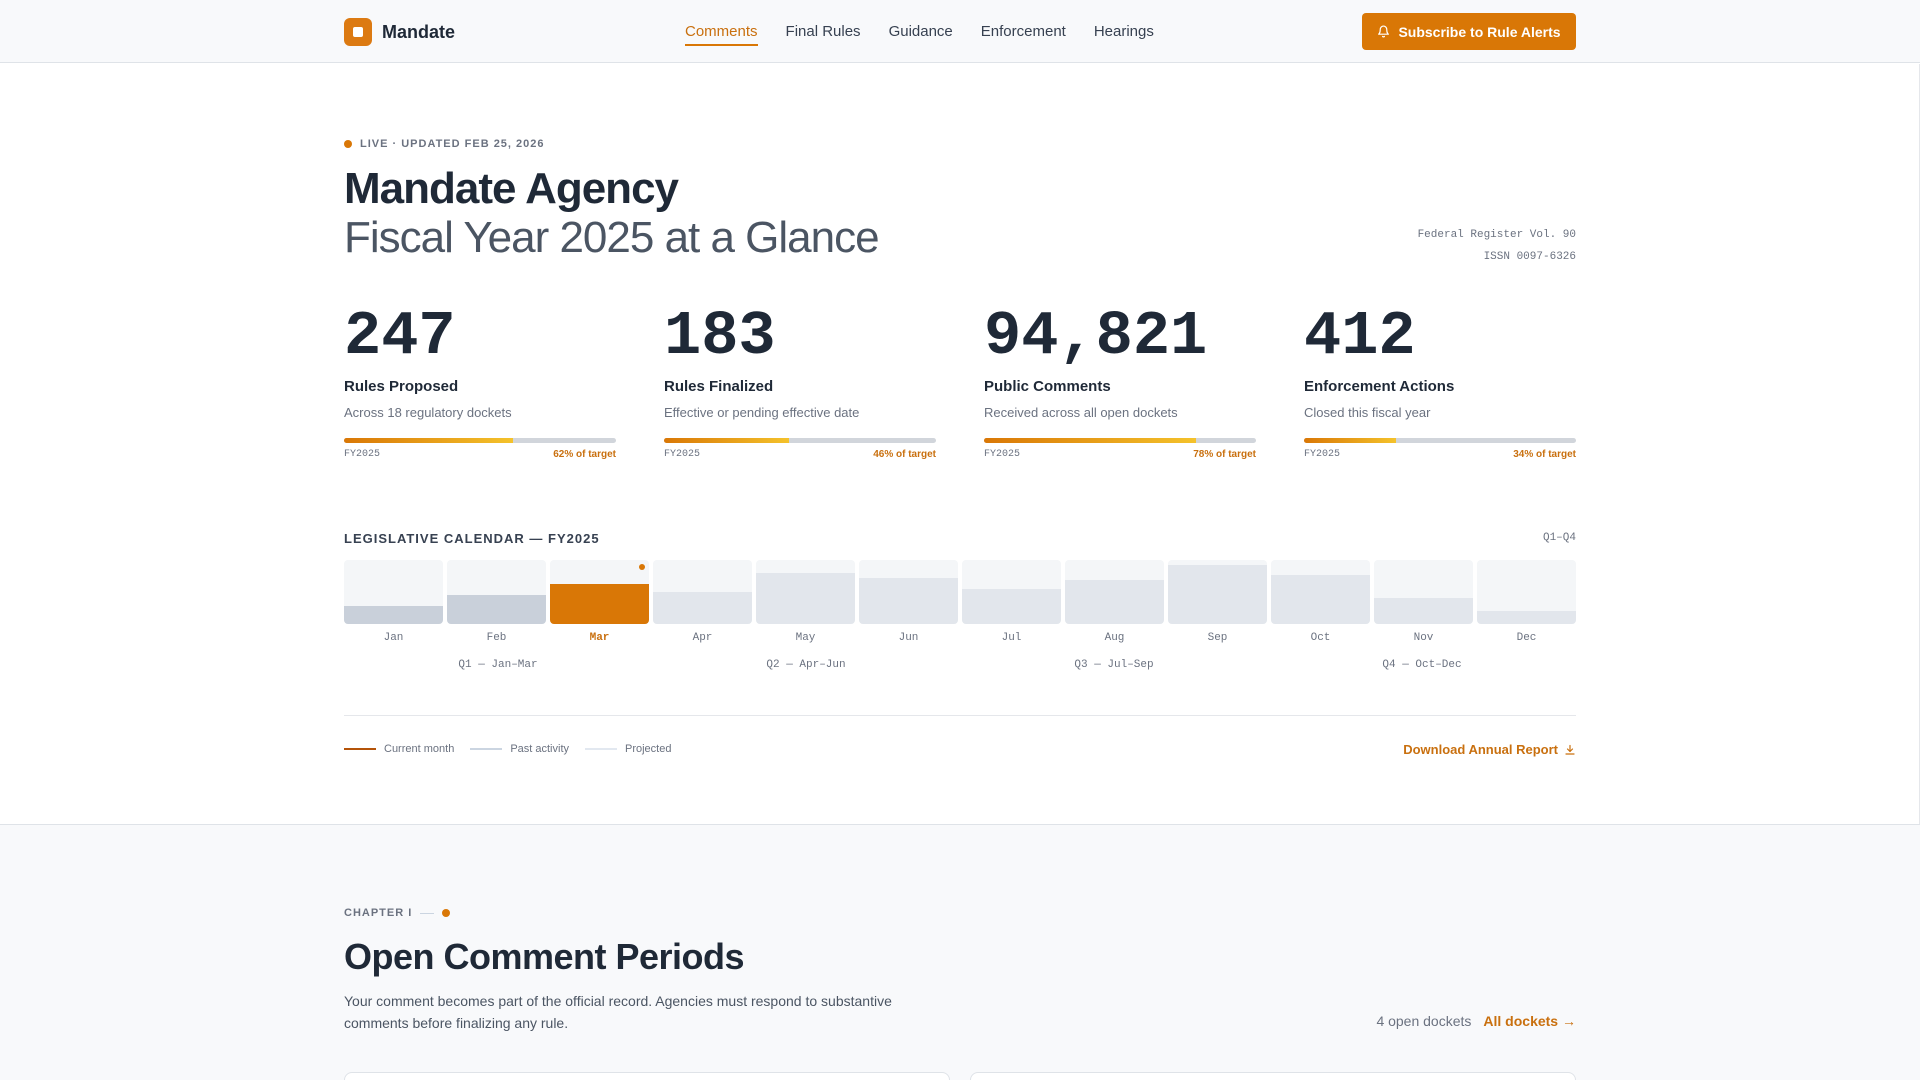 This screenshot has height=1080, width=1920. What do you see at coordinates (393, 638) in the screenshot?
I see `month-label: Jan` at bounding box center [393, 638].